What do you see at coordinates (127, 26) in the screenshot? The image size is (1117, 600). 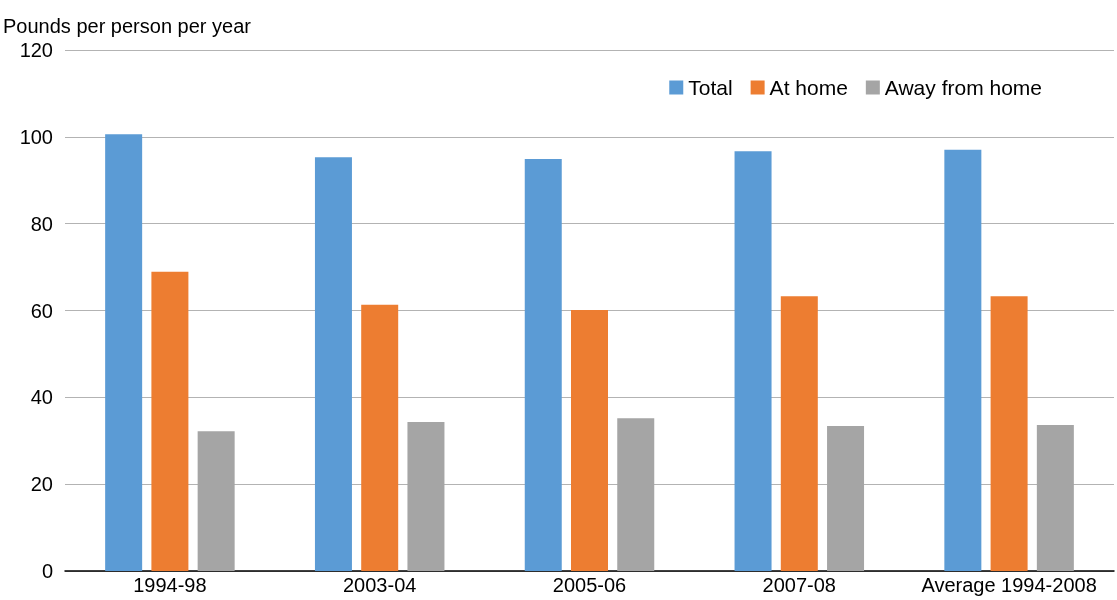 I see `y-axis-title: Pounds per person per year` at bounding box center [127, 26].